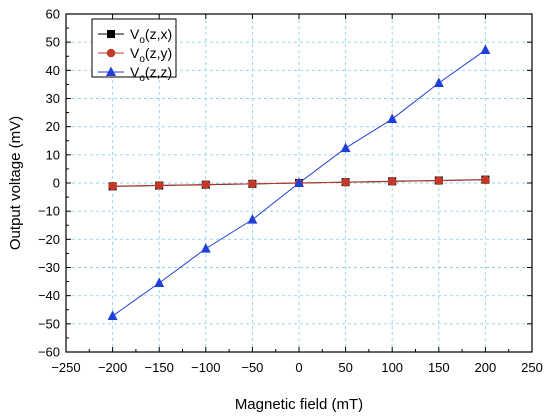  What do you see at coordinates (159, 367) in the screenshot?
I see `x-tick-label: −150` at bounding box center [159, 367].